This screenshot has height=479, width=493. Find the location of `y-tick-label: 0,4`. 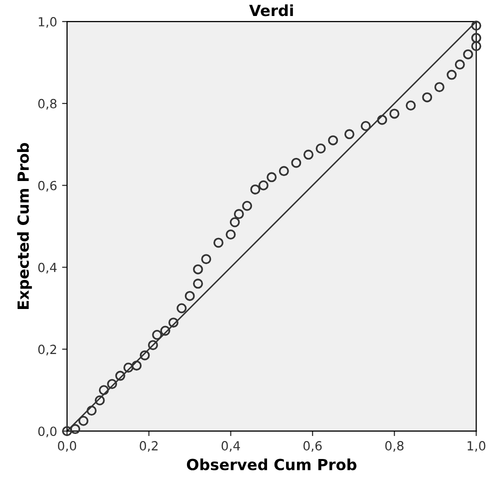

y-tick-label: 0,4 is located at coordinates (47, 268).